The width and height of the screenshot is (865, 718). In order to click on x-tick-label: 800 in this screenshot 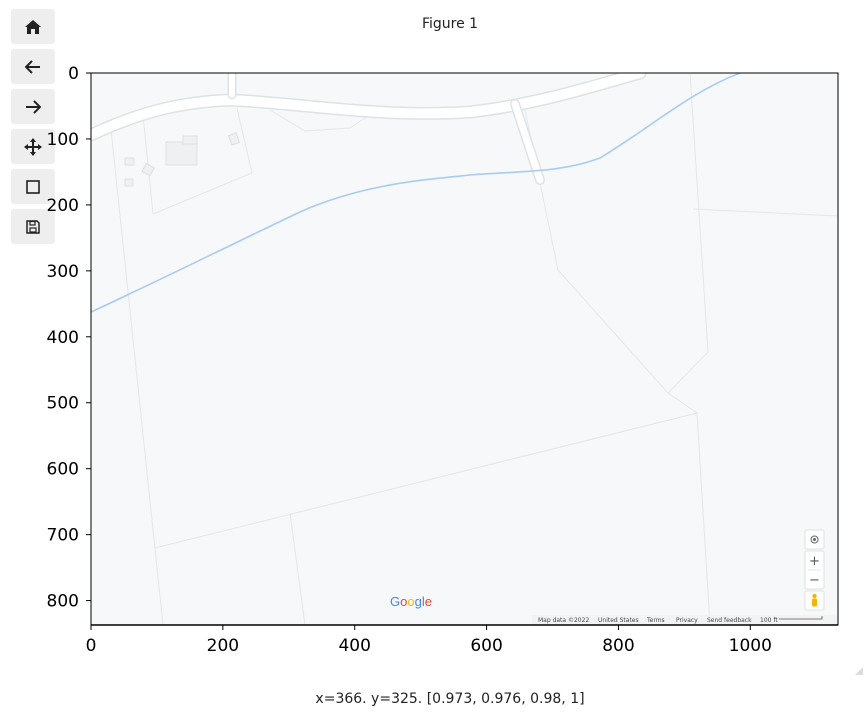, I will do `click(618, 646)`.